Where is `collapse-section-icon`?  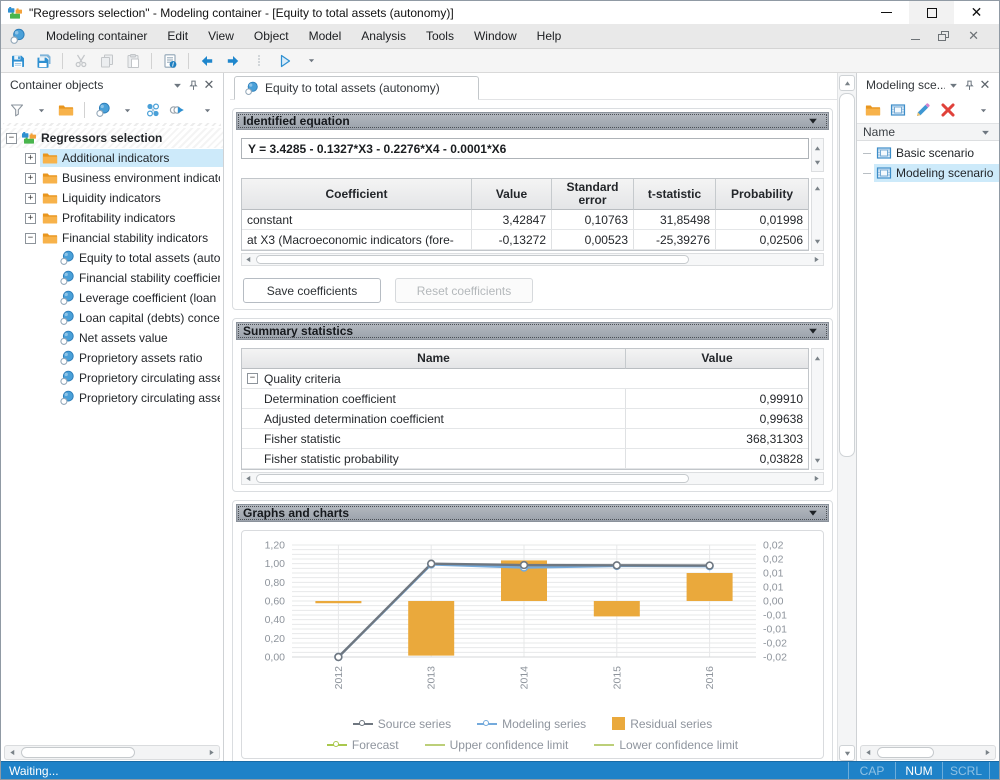
collapse-section-icon is located at coordinates (813, 331).